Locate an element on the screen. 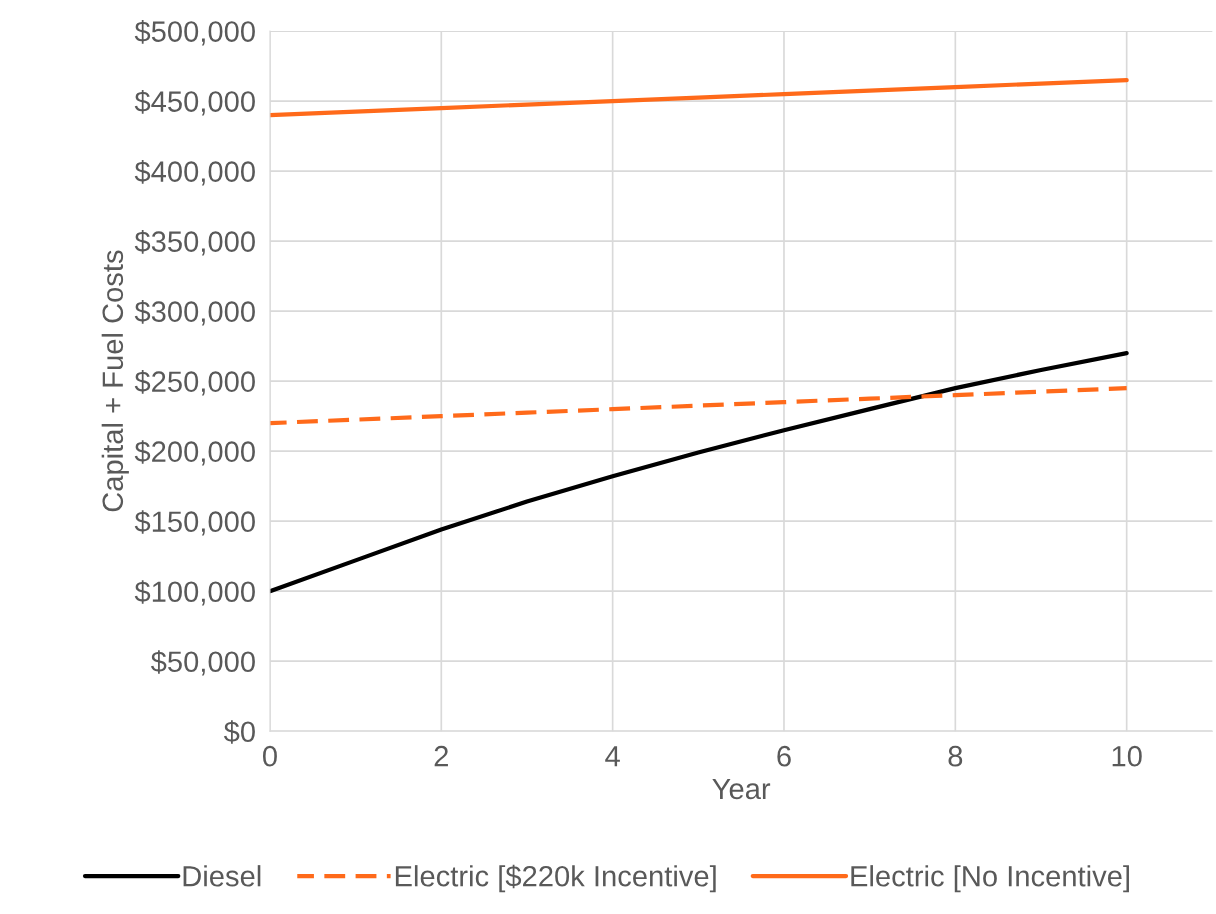 This screenshot has height=914, width=1216. y-tick-label: $300,000 is located at coordinates (194, 313).